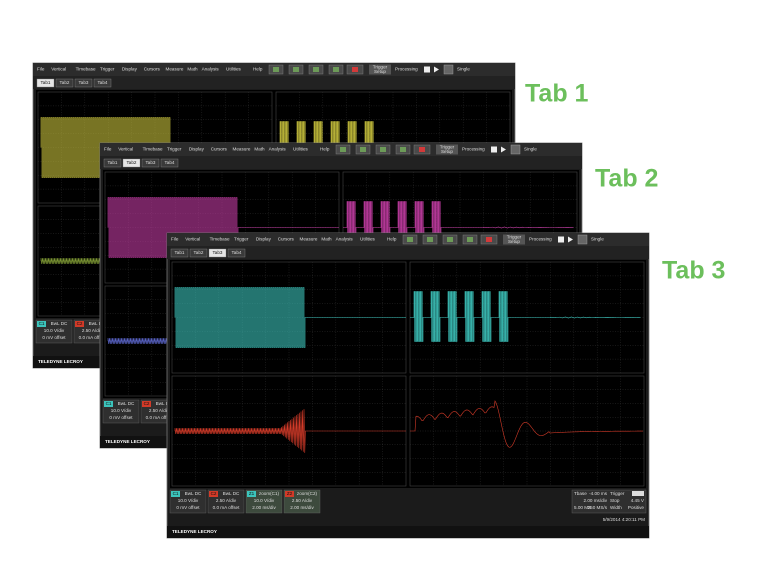 The image size is (760, 587). What do you see at coordinates (408, 252) in the screenshot?
I see `tab-bar` at bounding box center [408, 252].